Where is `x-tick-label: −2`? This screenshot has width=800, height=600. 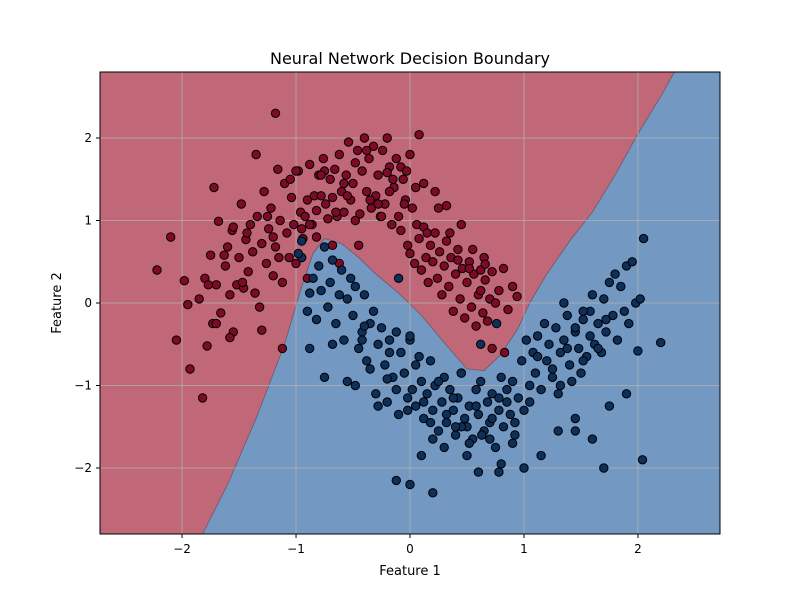
x-tick-label: −2 is located at coordinates (182, 549).